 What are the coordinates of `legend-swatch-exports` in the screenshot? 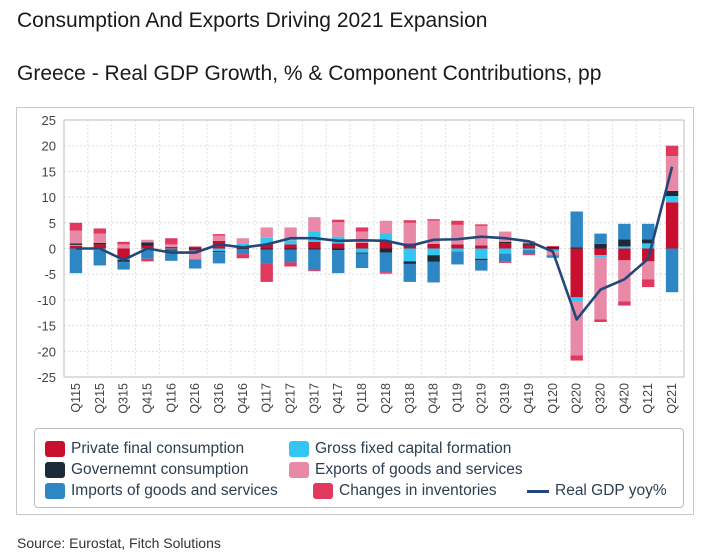 It's located at (299, 470).